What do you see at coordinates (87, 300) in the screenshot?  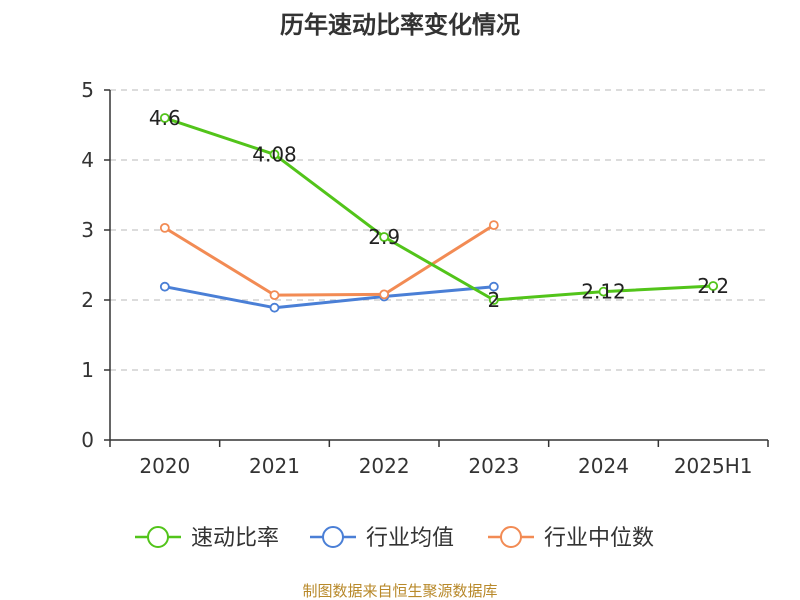 I see `y-tick-label: 2` at bounding box center [87, 300].